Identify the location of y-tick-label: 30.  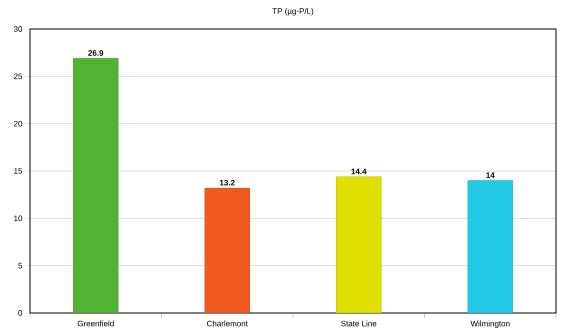
(18, 29).